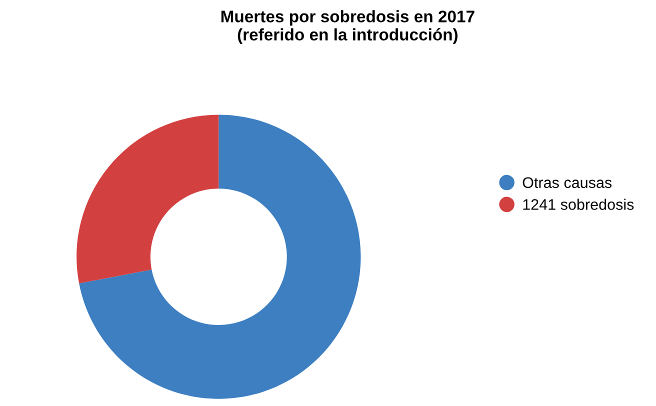 The image size is (656, 406). I want to click on legend-label: Otras causas, so click(567, 182).